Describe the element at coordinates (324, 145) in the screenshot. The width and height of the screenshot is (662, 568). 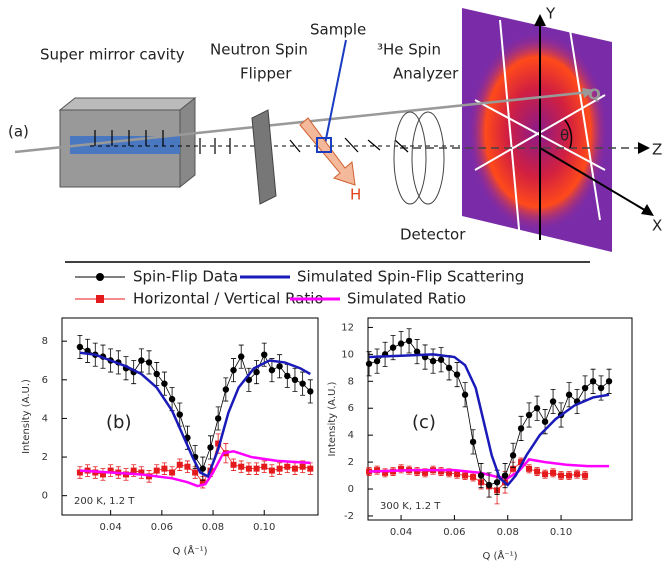
I see `sample-box` at that location.